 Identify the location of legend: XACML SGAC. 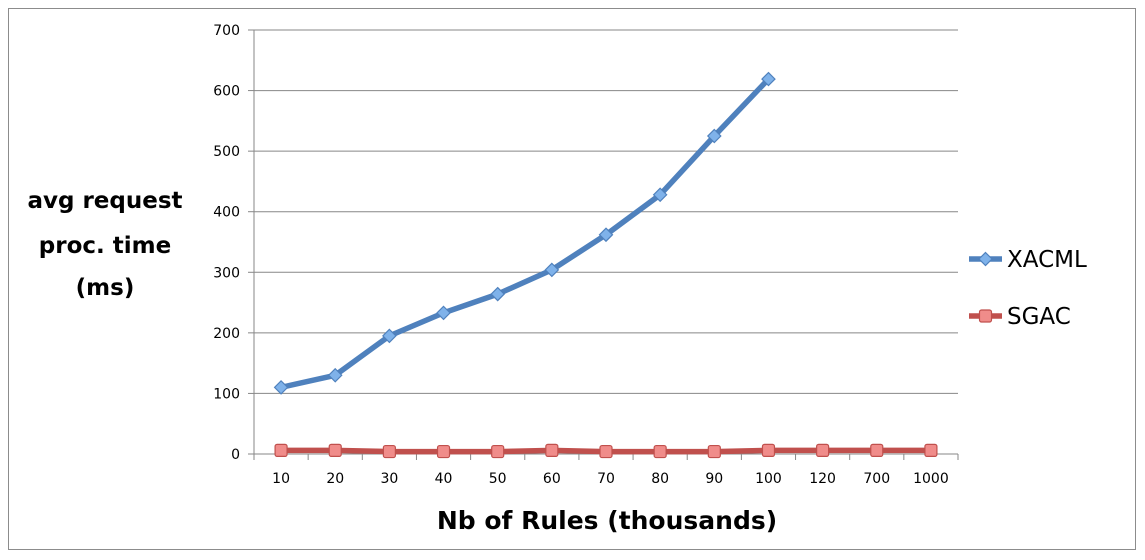
(1028, 288).